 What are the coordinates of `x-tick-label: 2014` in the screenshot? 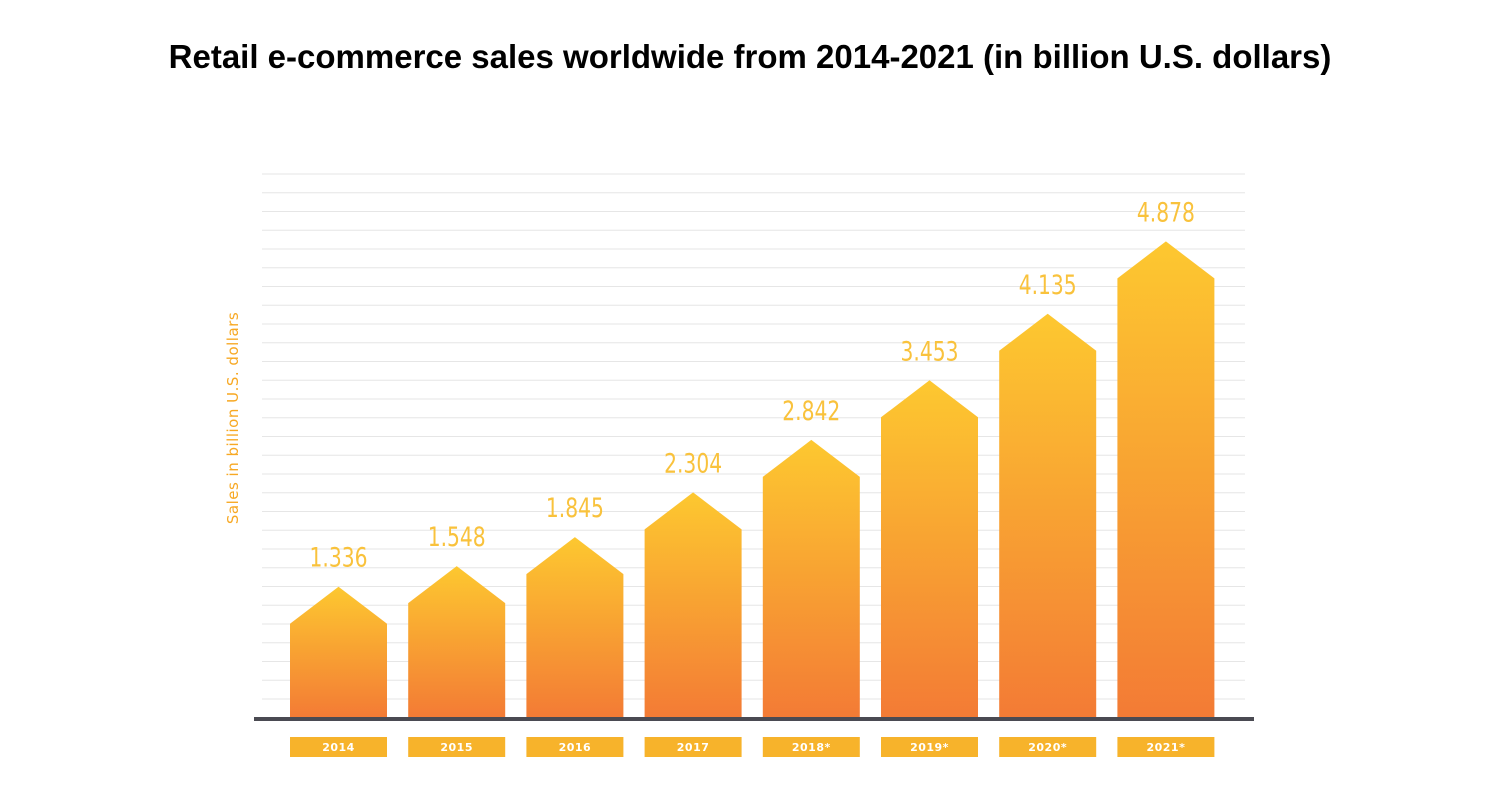 It's located at (338, 747).